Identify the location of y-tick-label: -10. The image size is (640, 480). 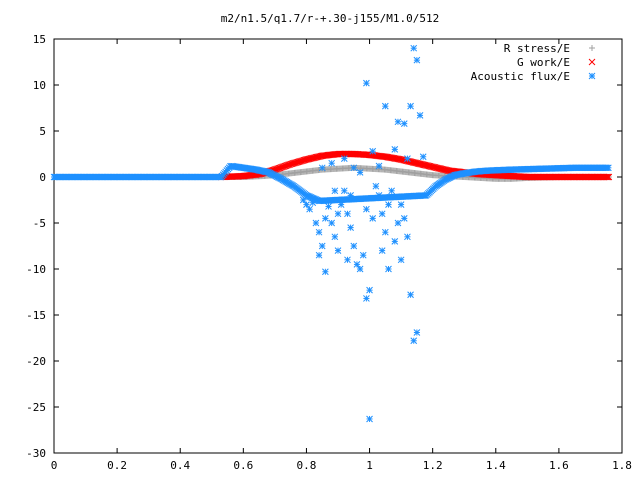
(36, 269).